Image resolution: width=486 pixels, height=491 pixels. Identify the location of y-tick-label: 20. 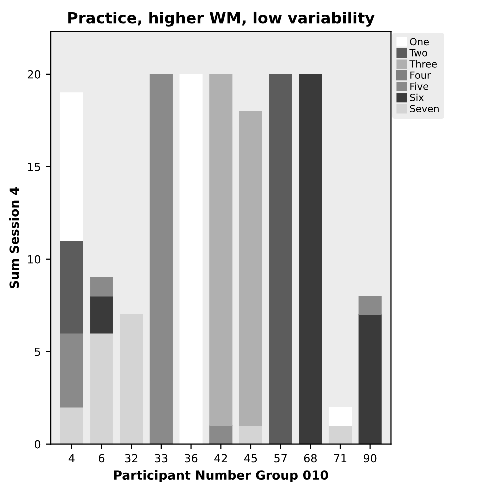
(34, 74).